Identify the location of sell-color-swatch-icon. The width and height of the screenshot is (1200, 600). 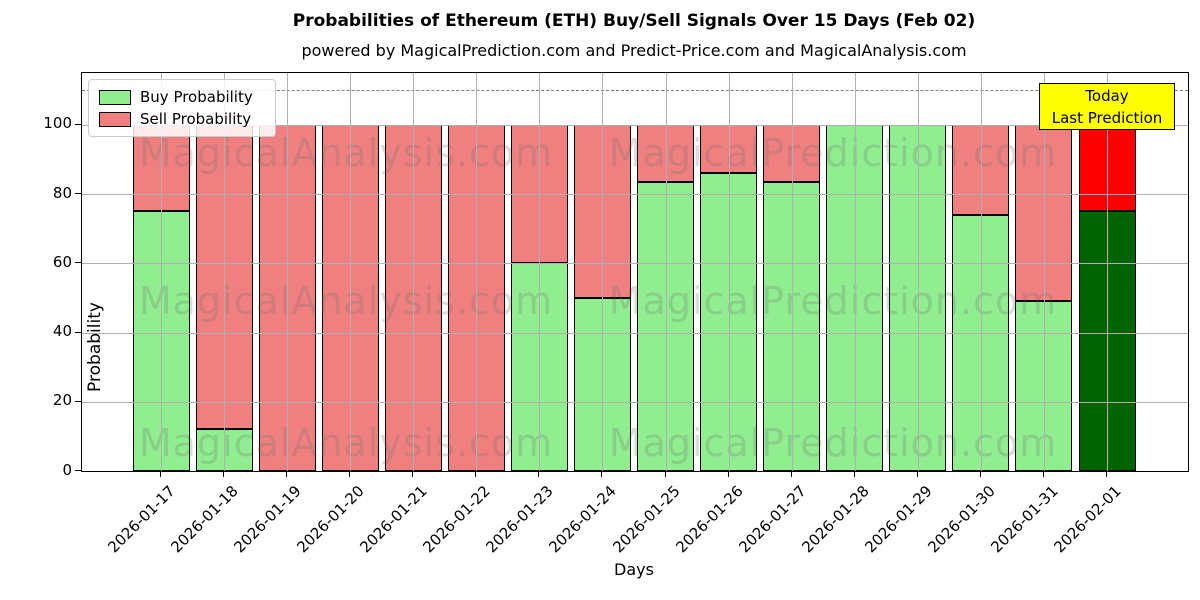
(115, 119).